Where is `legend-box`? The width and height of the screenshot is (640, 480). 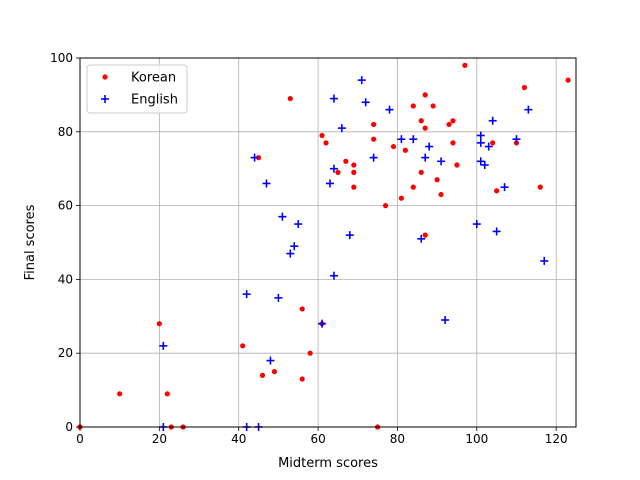
legend-box is located at coordinates (137, 89).